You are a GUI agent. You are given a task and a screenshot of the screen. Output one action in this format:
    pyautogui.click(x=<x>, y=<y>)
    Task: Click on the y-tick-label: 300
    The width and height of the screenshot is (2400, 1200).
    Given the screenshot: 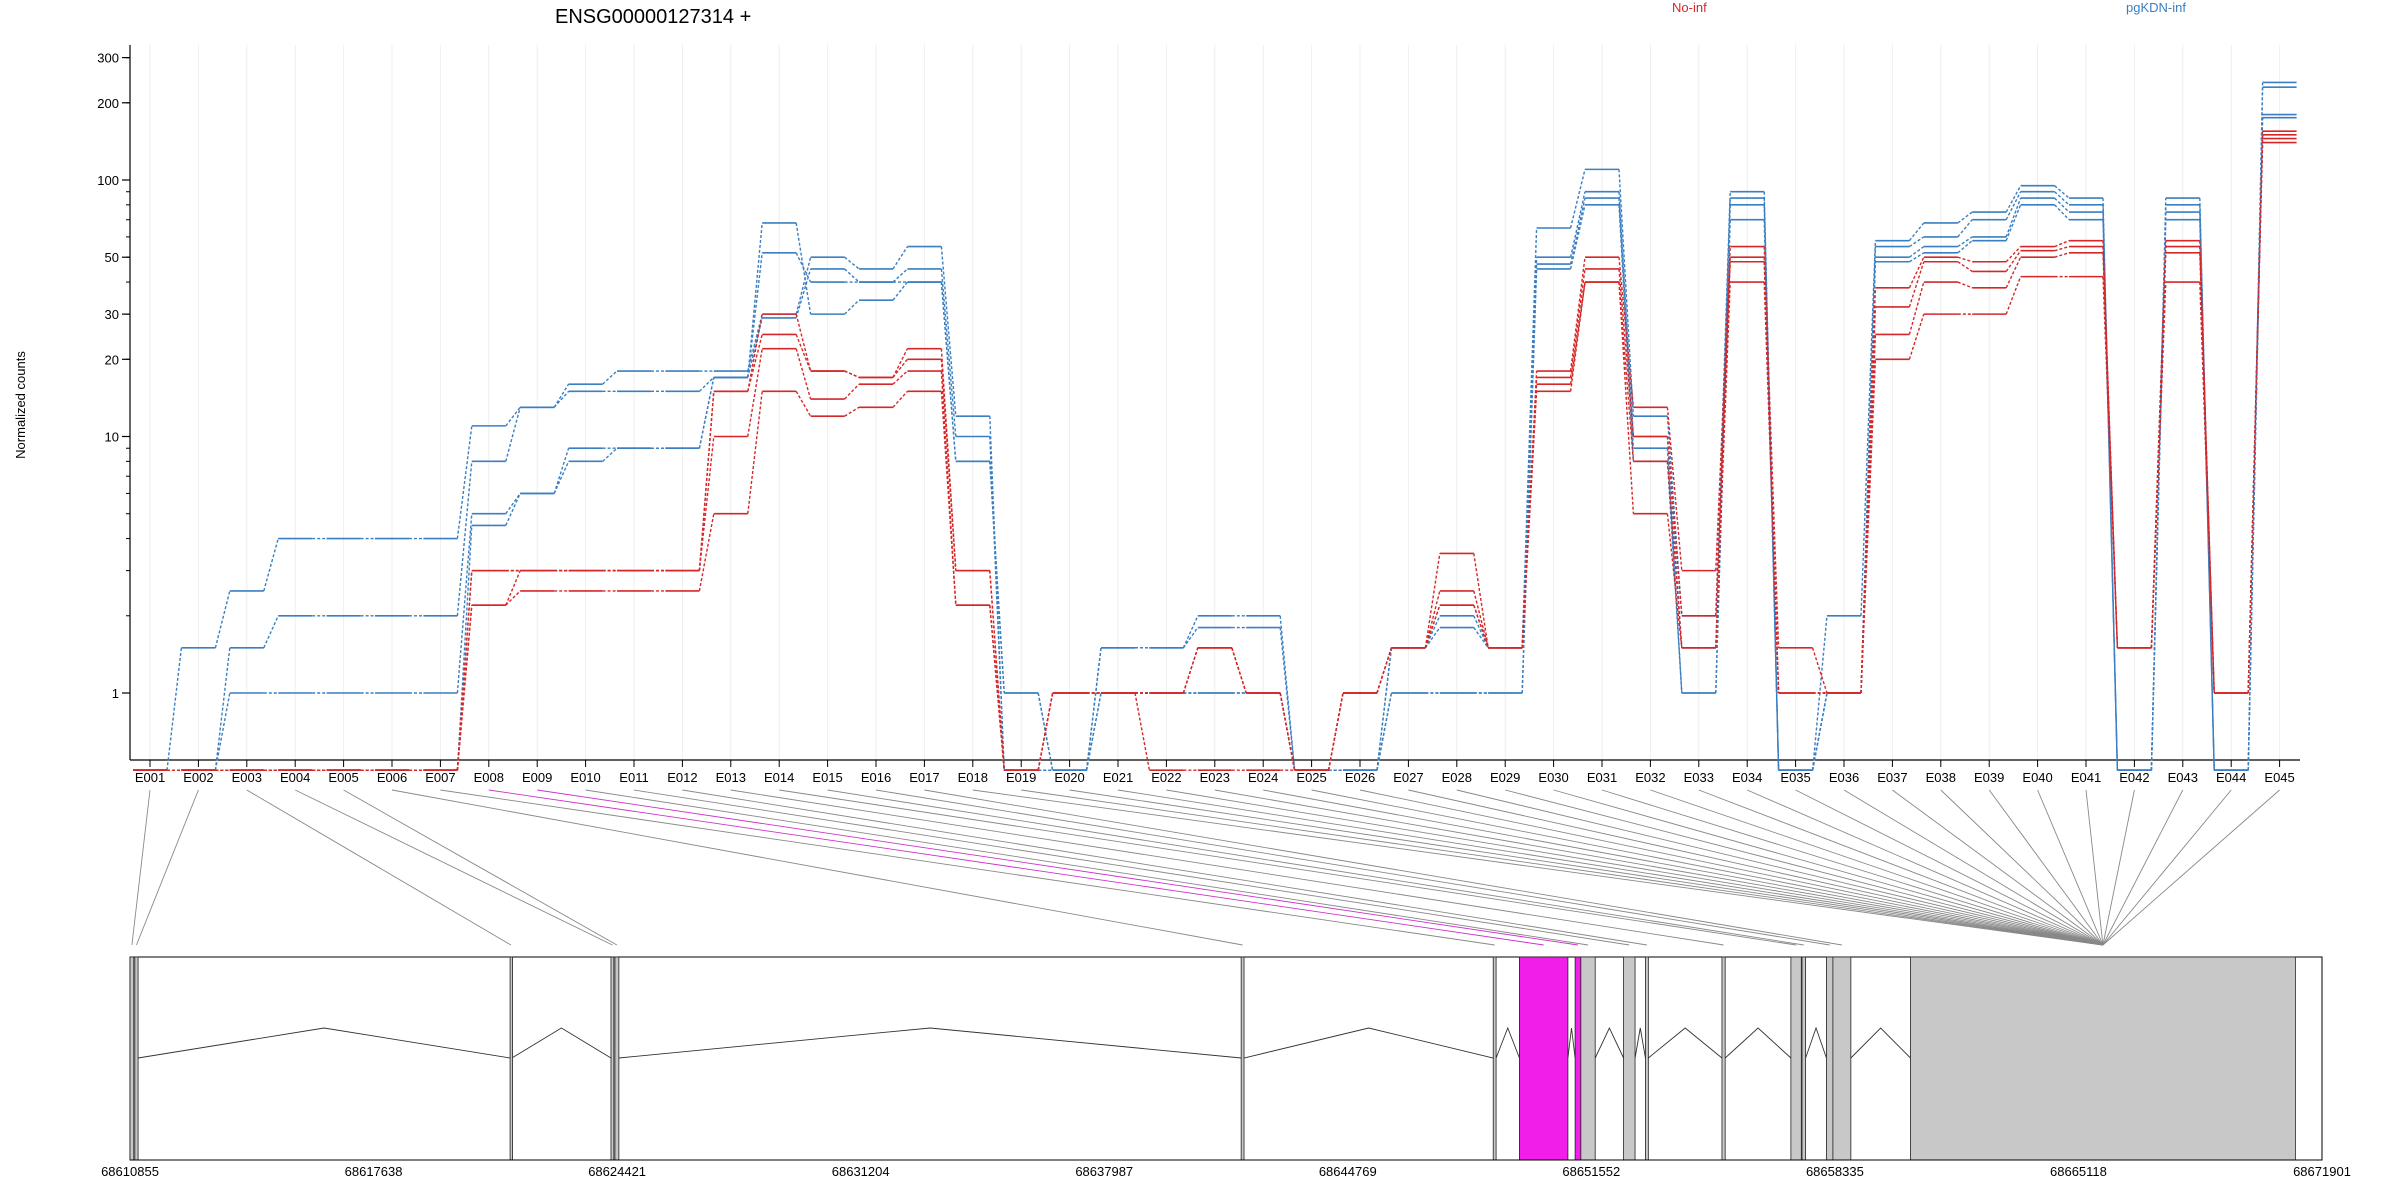 What is the action you would take?
    pyautogui.click(x=108, y=58)
    